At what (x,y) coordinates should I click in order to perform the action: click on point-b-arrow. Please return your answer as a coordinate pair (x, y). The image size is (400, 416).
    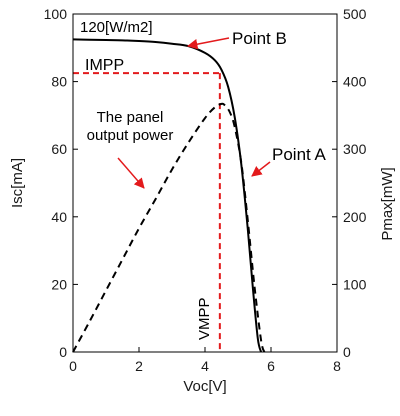
    Looking at the image, I should click on (208, 43).